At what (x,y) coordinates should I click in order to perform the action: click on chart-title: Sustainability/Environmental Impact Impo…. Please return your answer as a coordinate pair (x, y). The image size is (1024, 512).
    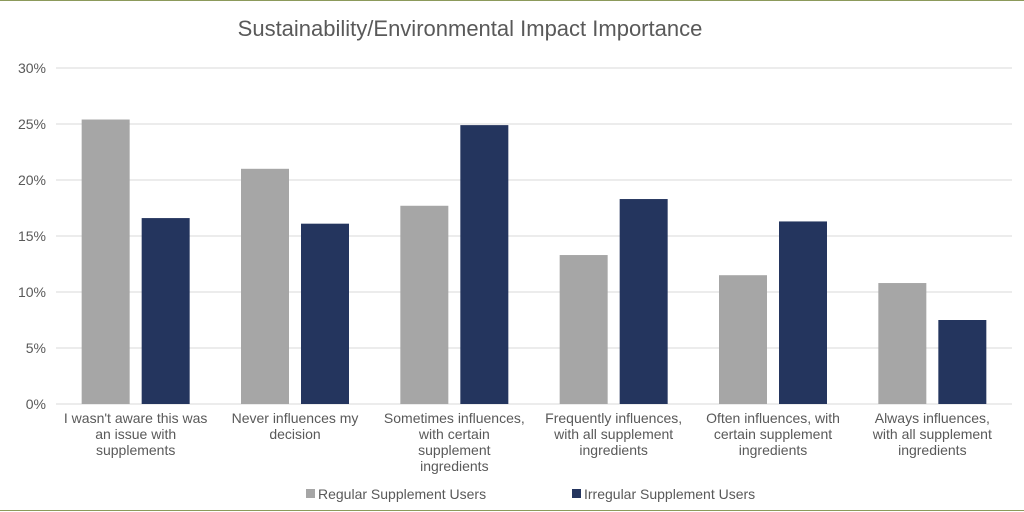
    Looking at the image, I should click on (470, 28).